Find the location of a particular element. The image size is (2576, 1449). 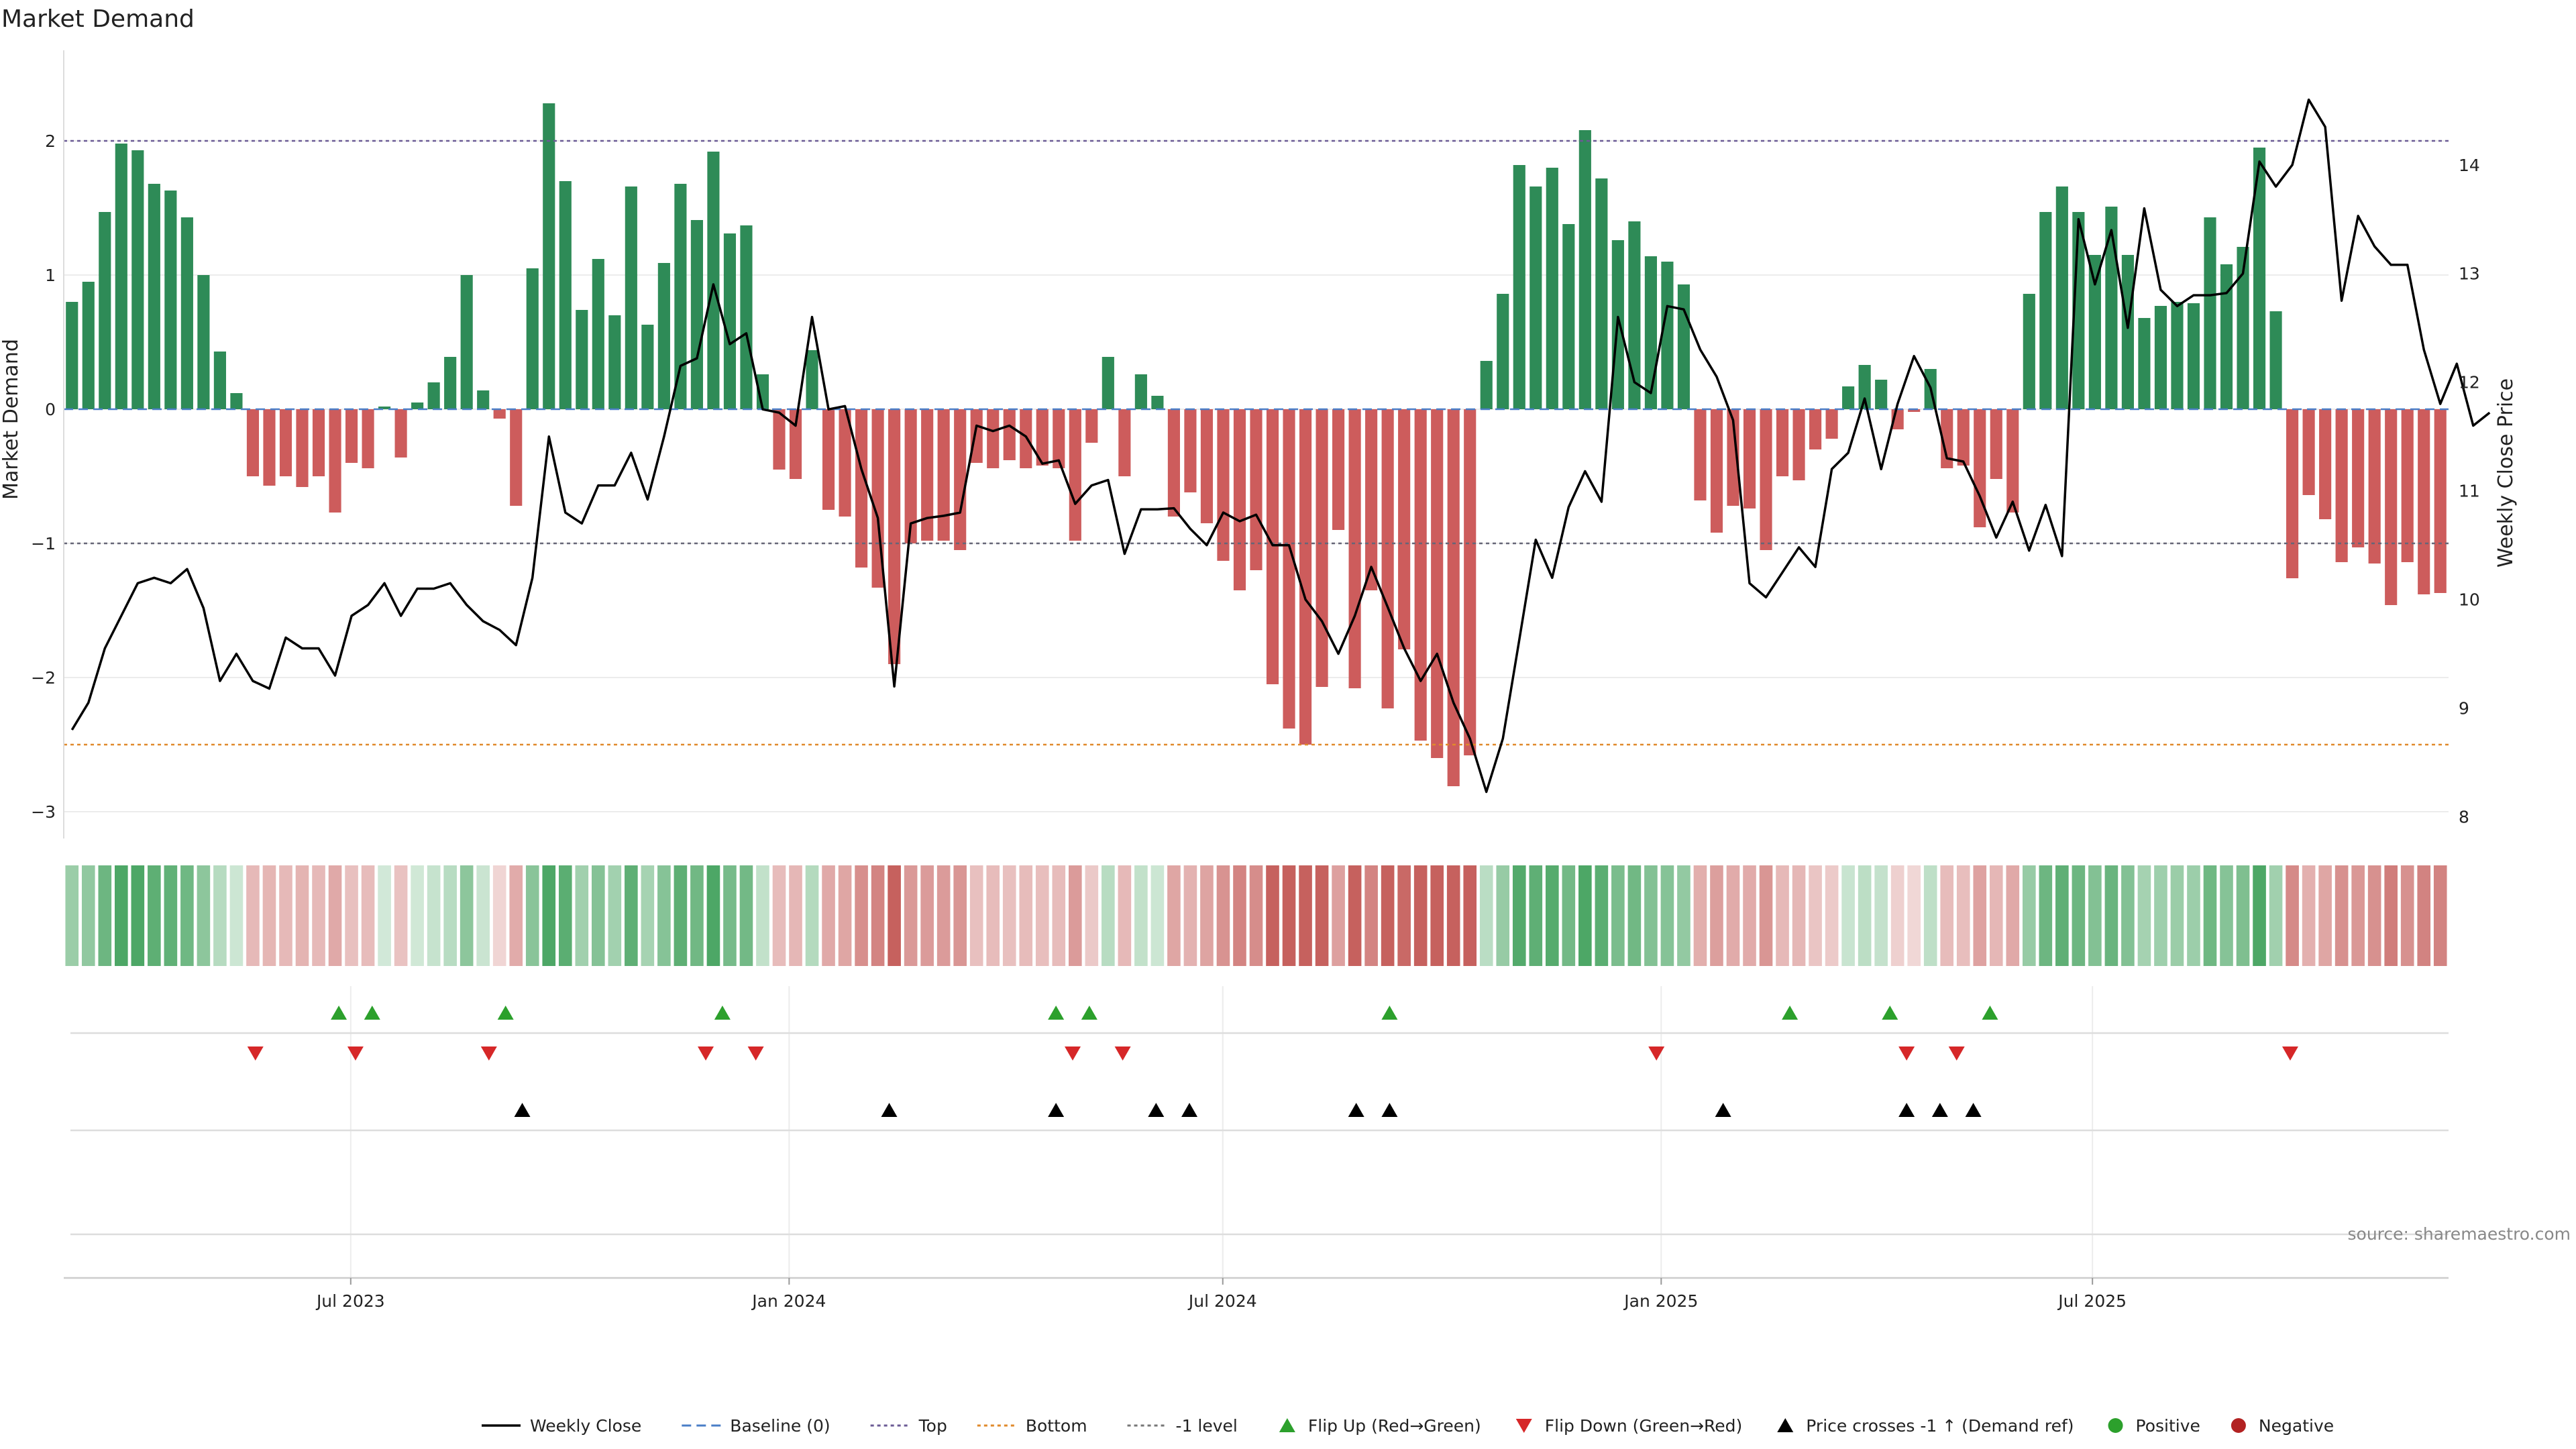

y-left-tick-label: 2 is located at coordinates (50, 141).